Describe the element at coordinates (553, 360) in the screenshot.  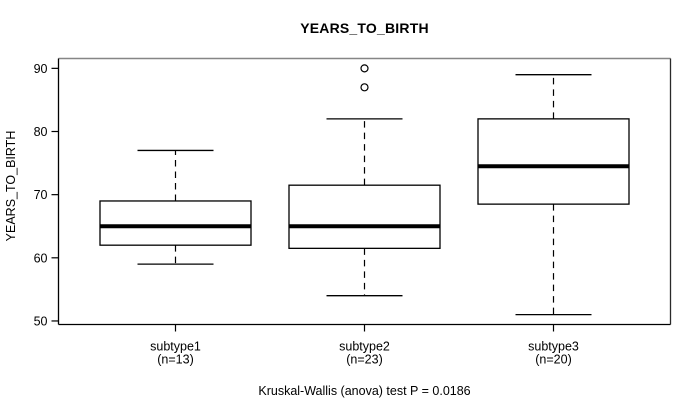
I see `x-category-sublabel: (n=20)` at that location.